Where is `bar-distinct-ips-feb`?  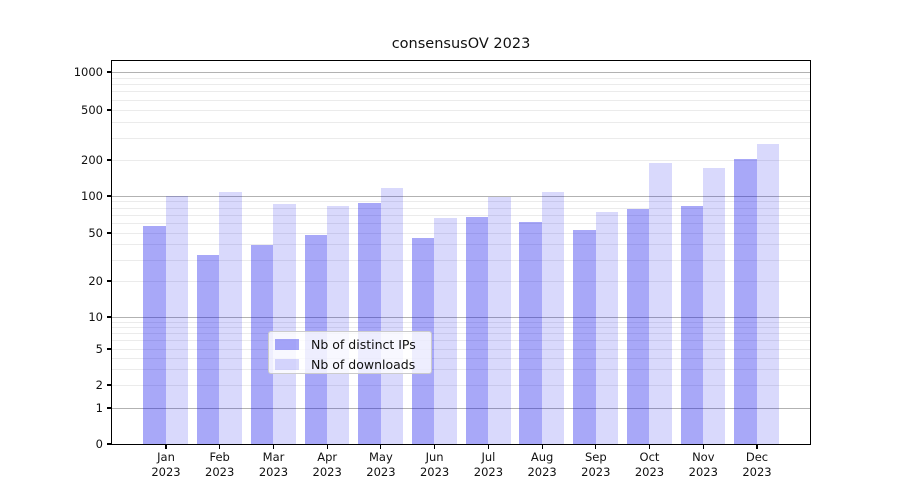
bar-distinct-ips-feb is located at coordinates (208, 349).